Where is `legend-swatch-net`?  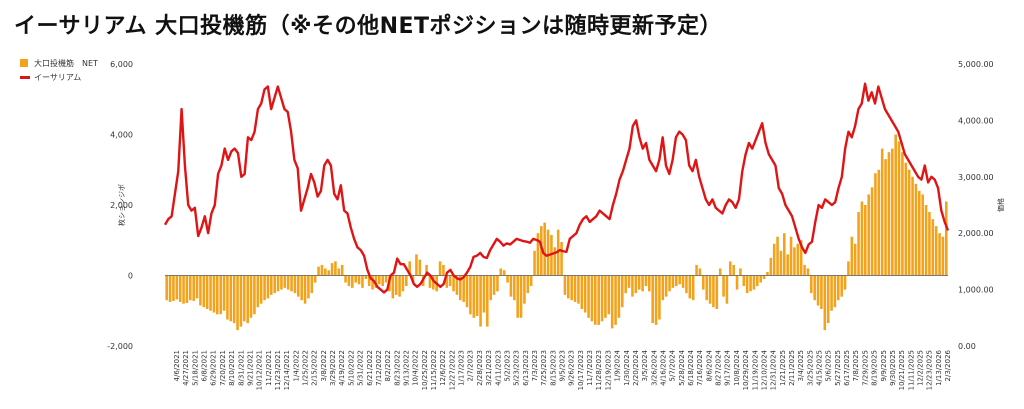
legend-swatch-net is located at coordinates (24, 63).